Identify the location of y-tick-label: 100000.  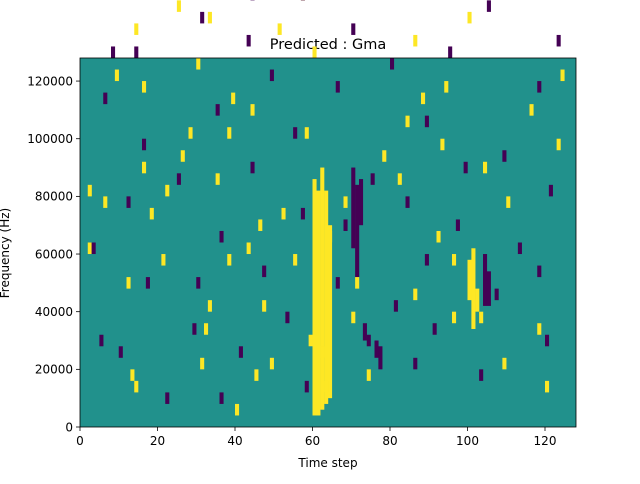
(50, 139).